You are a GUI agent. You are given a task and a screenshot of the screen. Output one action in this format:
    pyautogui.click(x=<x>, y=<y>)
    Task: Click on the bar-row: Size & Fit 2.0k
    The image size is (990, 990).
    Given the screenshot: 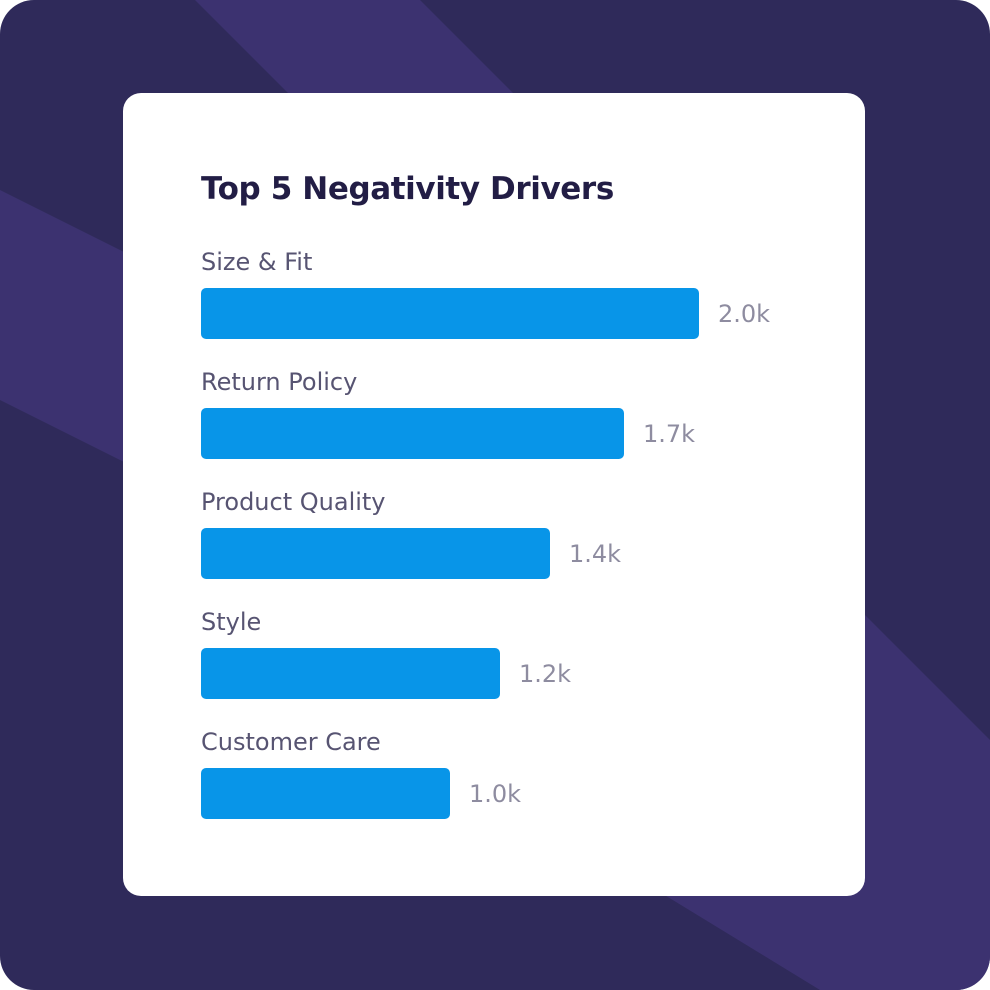 What is the action you would take?
    pyautogui.click(x=521, y=292)
    